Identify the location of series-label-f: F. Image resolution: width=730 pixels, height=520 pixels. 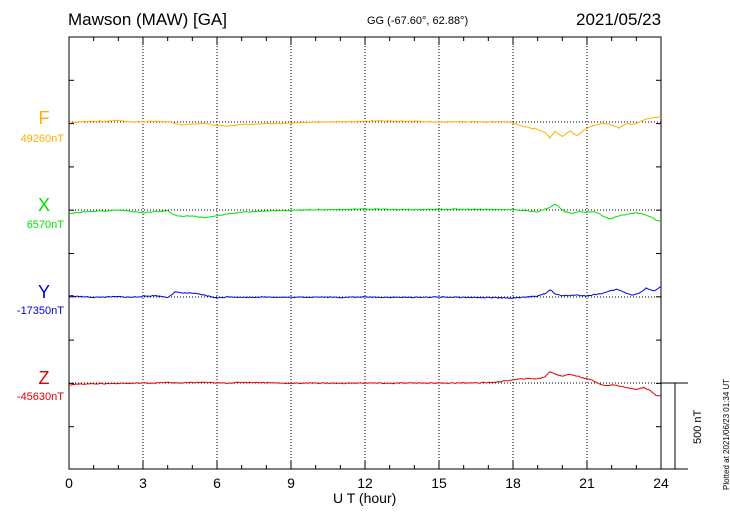
(44, 118).